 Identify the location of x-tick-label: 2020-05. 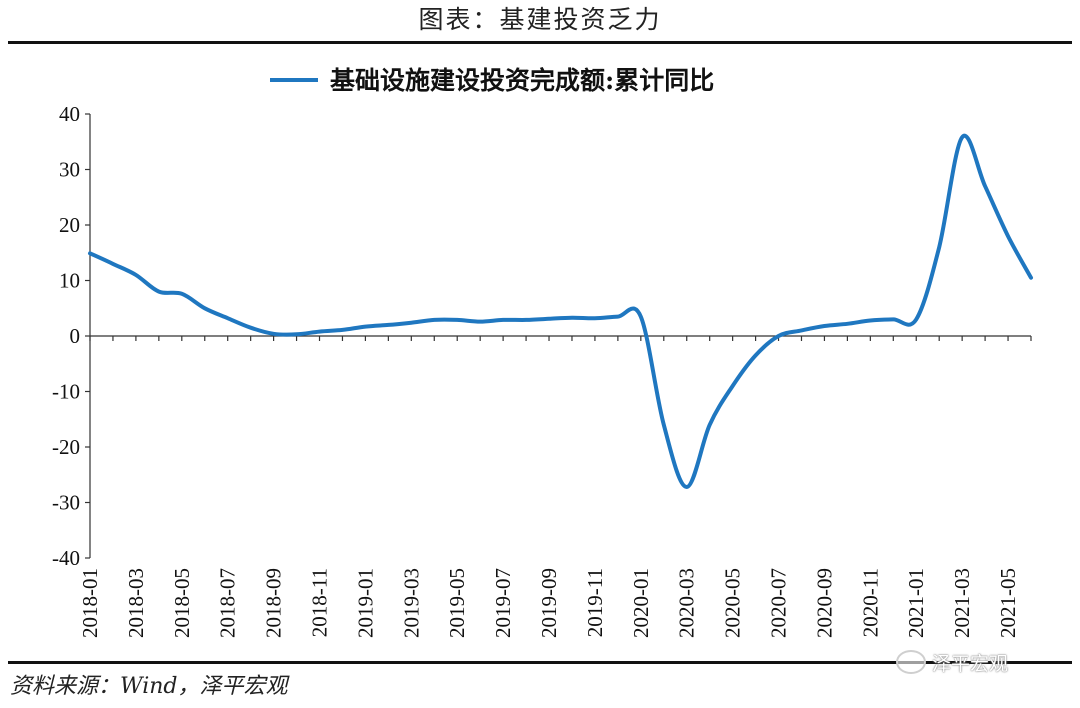
(733, 603).